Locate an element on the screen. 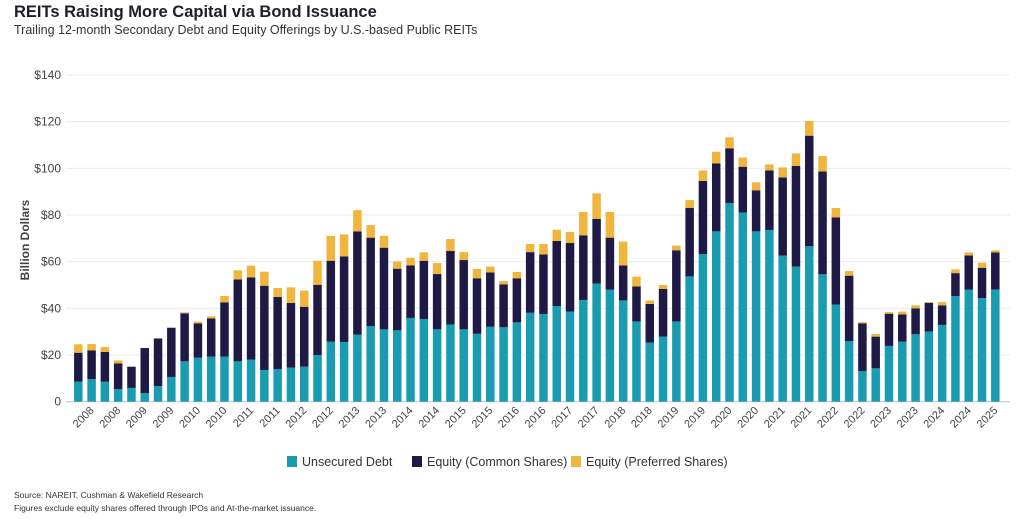  x-tick-label: 2015 is located at coordinates (483, 418).